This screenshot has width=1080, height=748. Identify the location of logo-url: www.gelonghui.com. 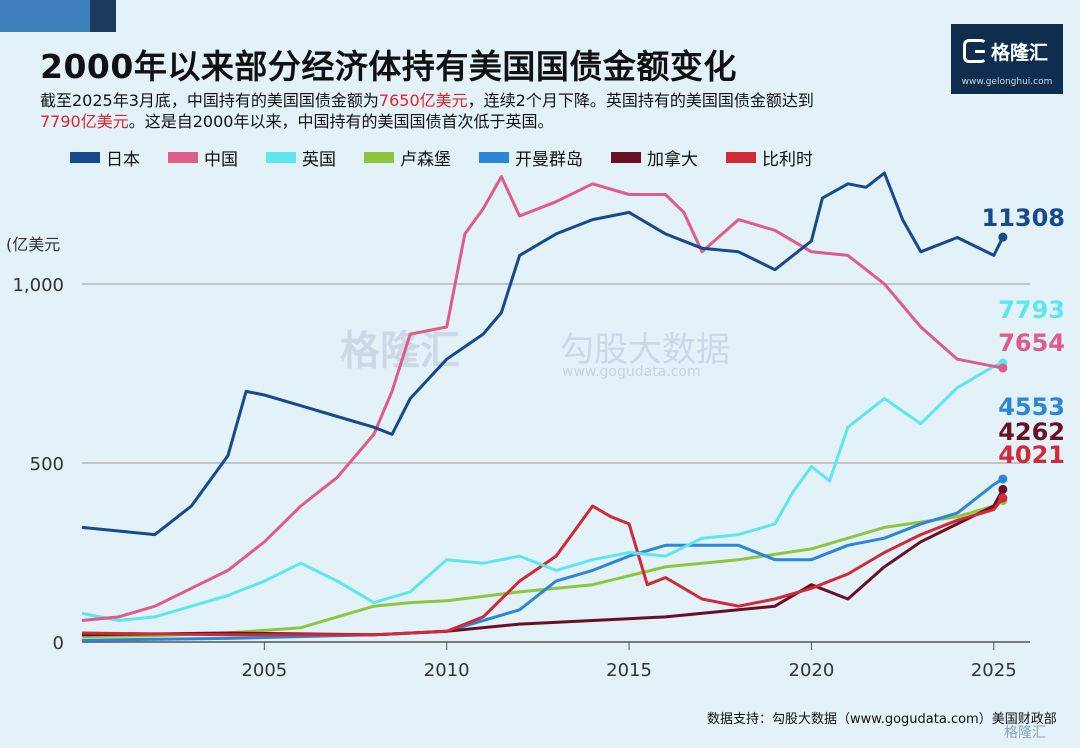
(1007, 82).